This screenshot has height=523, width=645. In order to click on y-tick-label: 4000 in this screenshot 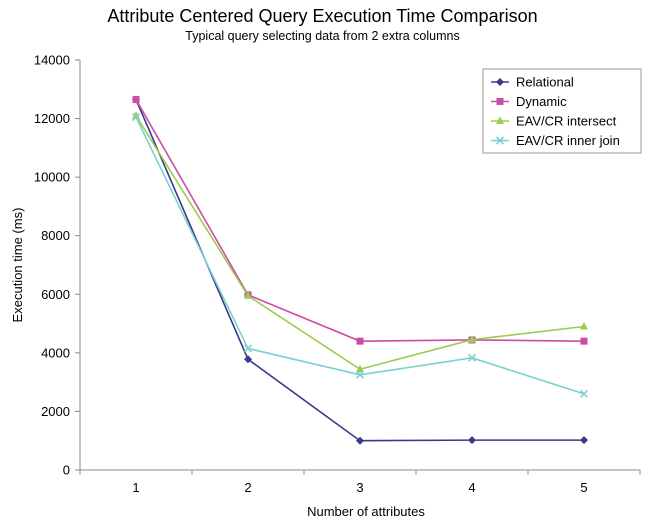, I will do `click(55, 352)`.